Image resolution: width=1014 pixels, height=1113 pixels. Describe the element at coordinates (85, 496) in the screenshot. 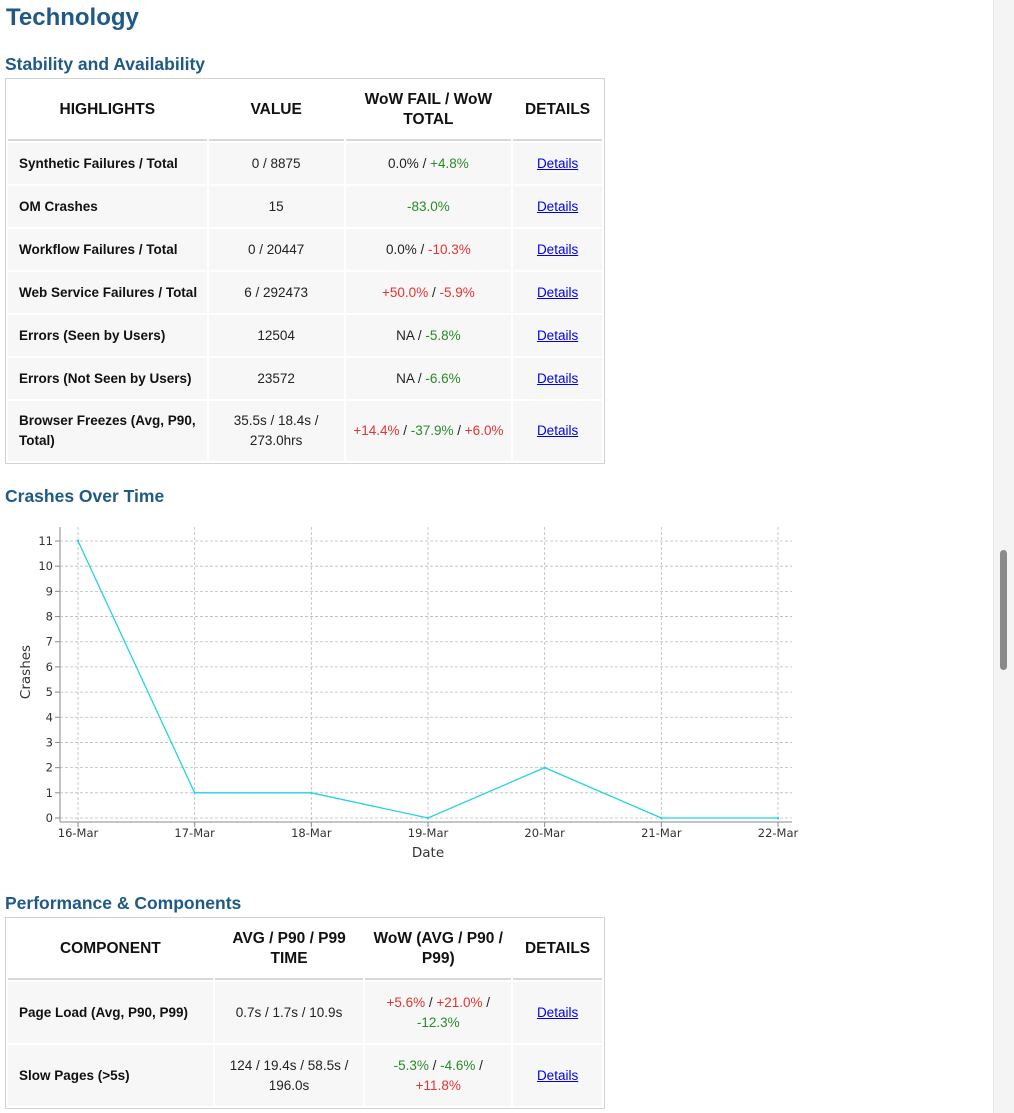

I see `crashes-heading: Crashes Over Time` at that location.